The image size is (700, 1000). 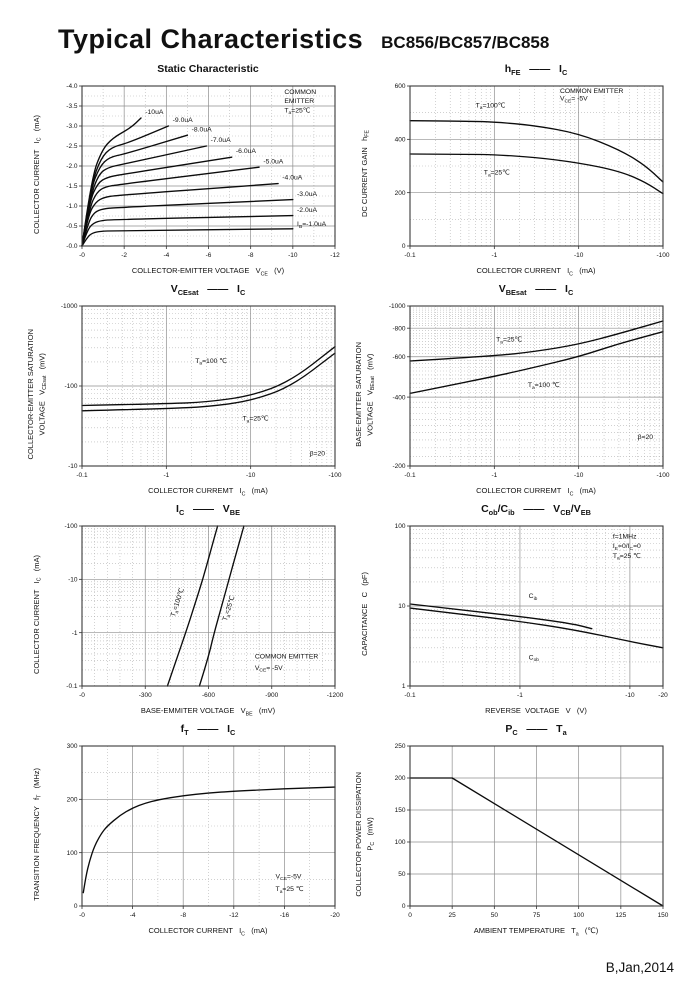 What do you see at coordinates (133, 915) in the screenshot?
I see `svg-text: -4` at bounding box center [133, 915].